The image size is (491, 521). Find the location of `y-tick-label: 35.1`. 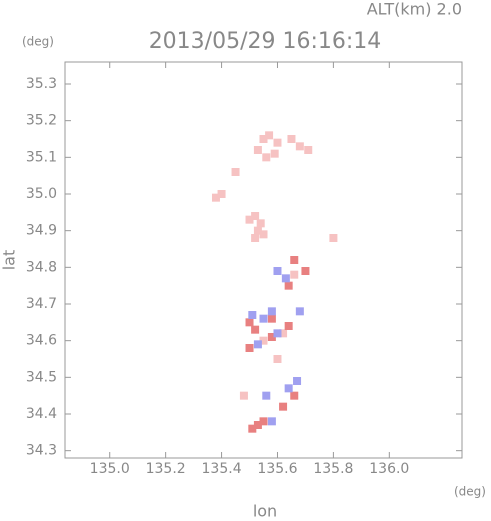

y-tick-label: 35.1 is located at coordinates (41, 157).